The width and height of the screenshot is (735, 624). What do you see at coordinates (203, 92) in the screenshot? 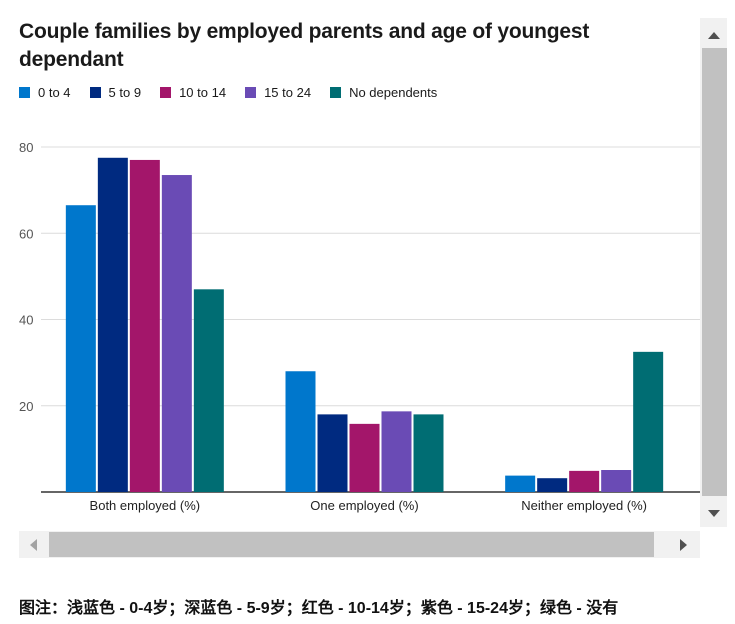
I see `legend-label: 10 to 14` at bounding box center [203, 92].